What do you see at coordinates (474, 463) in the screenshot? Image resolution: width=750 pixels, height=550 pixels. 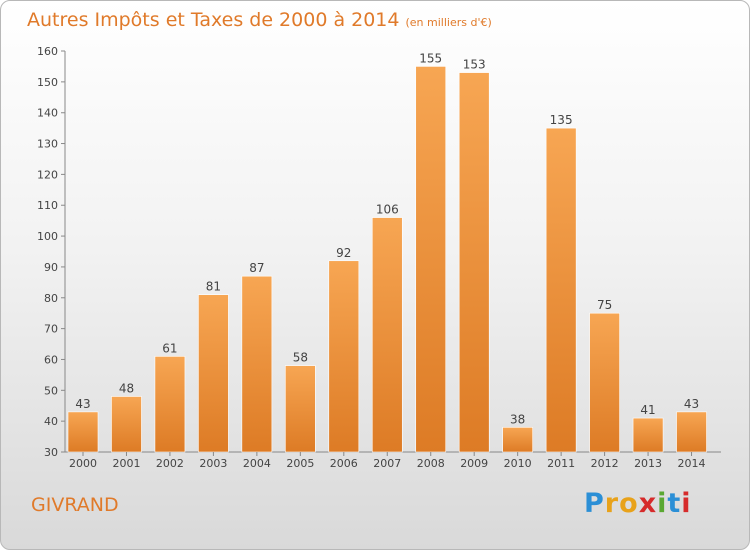 I see `x-tick-label: 2009` at bounding box center [474, 463].